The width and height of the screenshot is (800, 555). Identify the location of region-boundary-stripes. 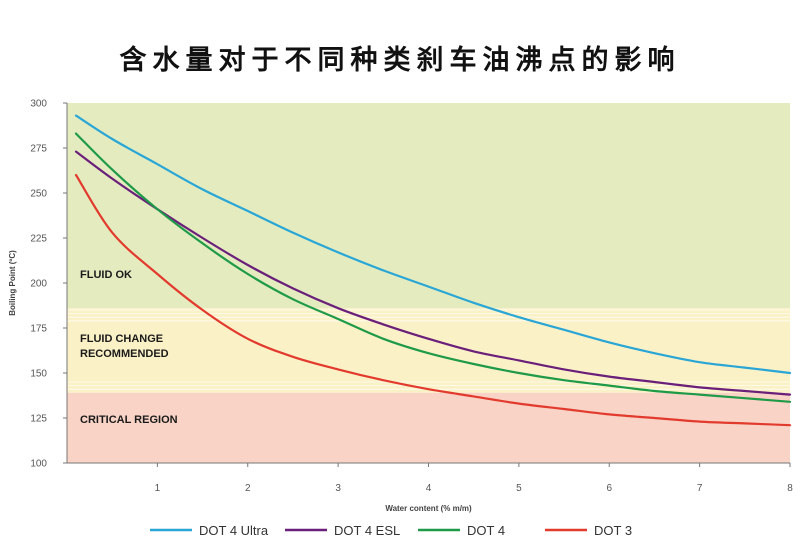
(428, 349).